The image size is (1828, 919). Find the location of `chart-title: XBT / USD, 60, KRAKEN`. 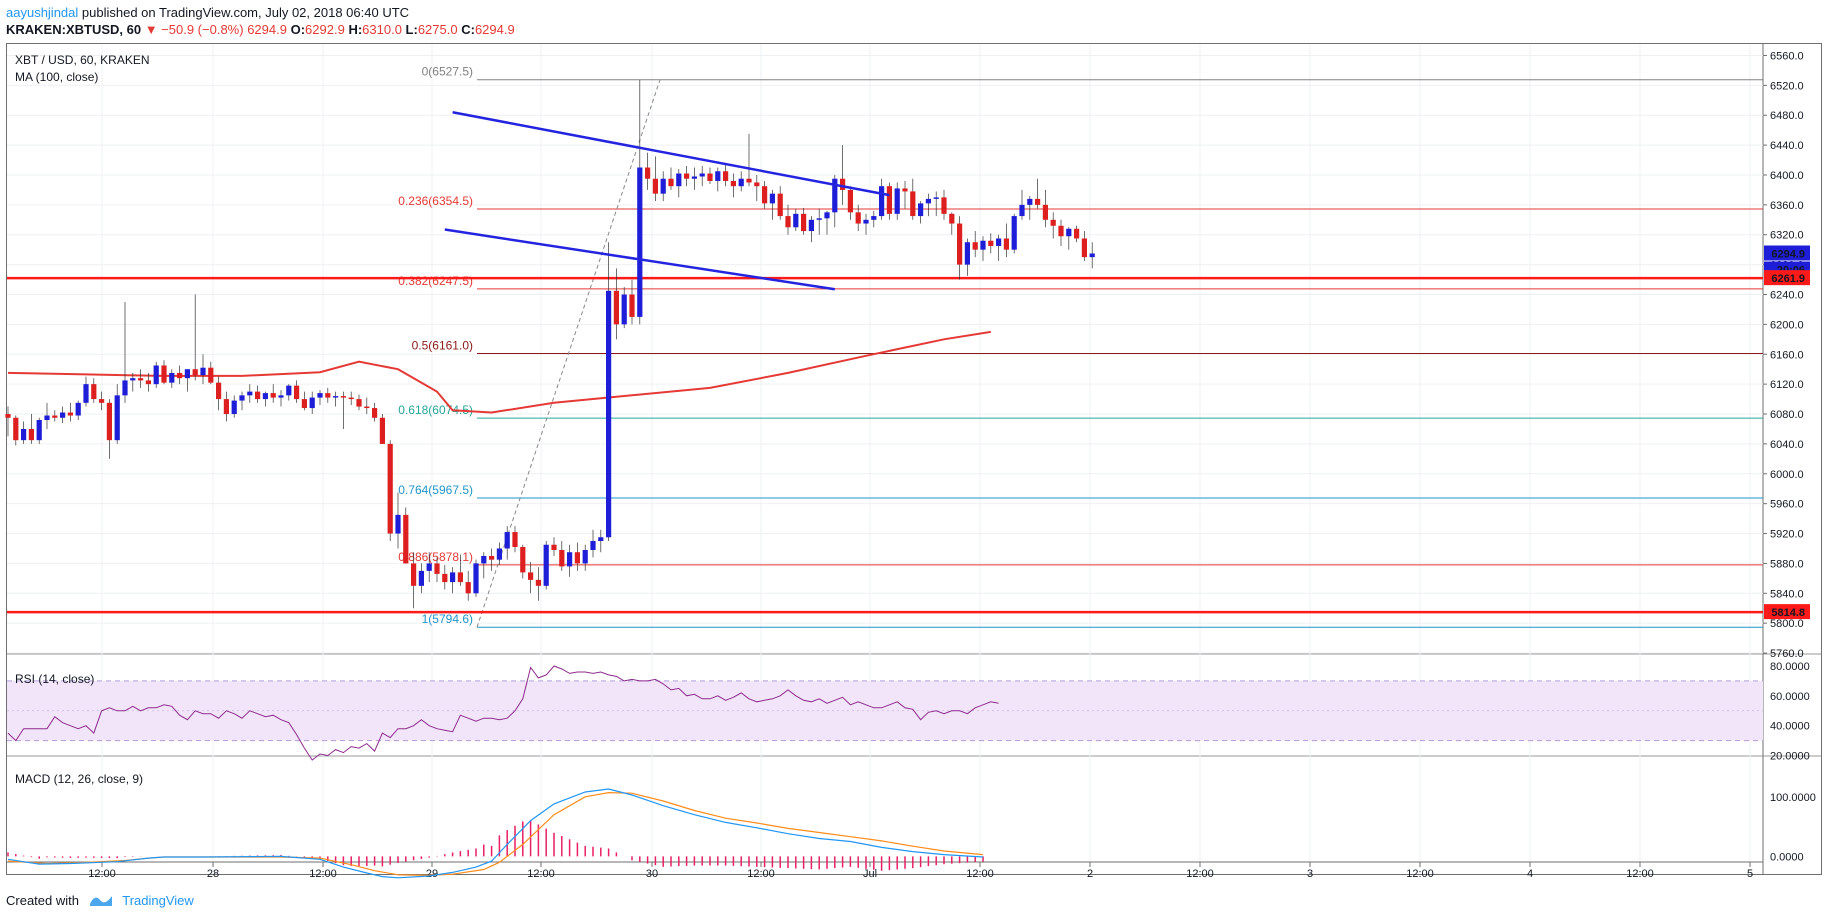

chart-title: XBT / USD, 60, KRAKEN is located at coordinates (82, 60).